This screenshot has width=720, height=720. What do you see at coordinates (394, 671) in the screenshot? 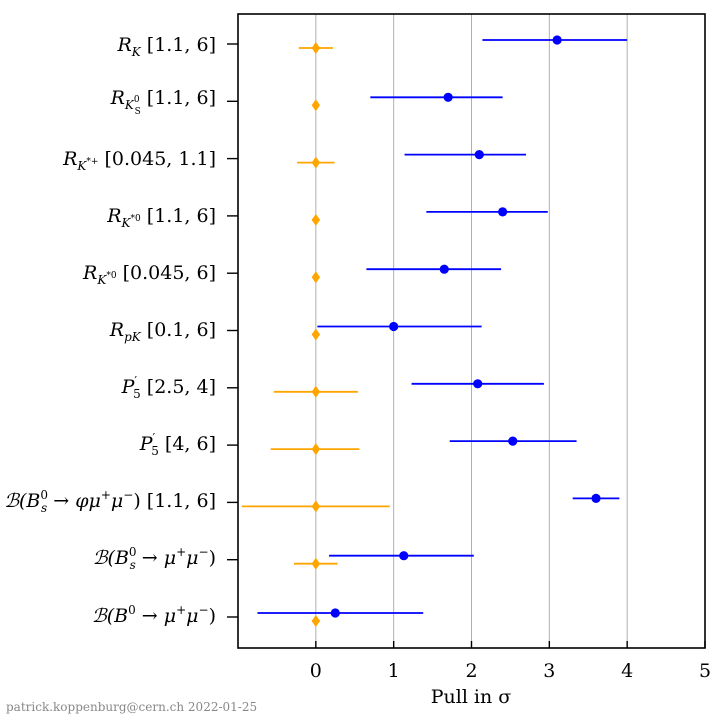
I see `x-tick-label-1: 1` at bounding box center [394, 671].